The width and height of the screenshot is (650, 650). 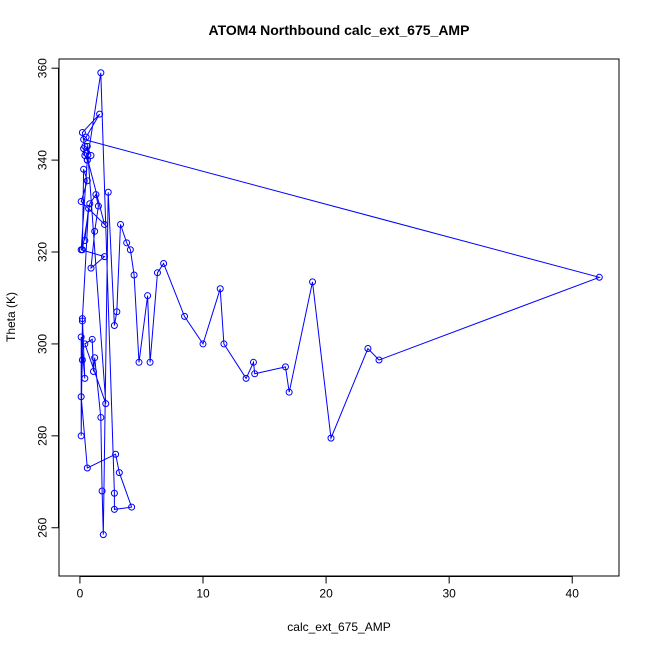 What do you see at coordinates (326, 594) in the screenshot?
I see `x-tick-label: 20` at bounding box center [326, 594].